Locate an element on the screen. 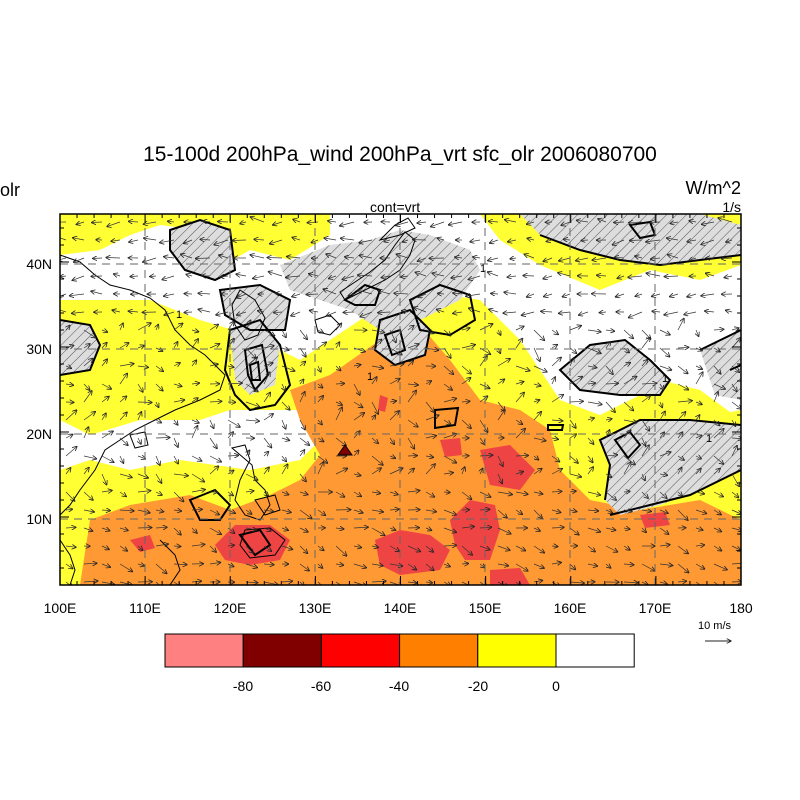 Image resolution: width=800 pixels, height=800 pixels. lon-tick-label: 180 is located at coordinates (741, 608).